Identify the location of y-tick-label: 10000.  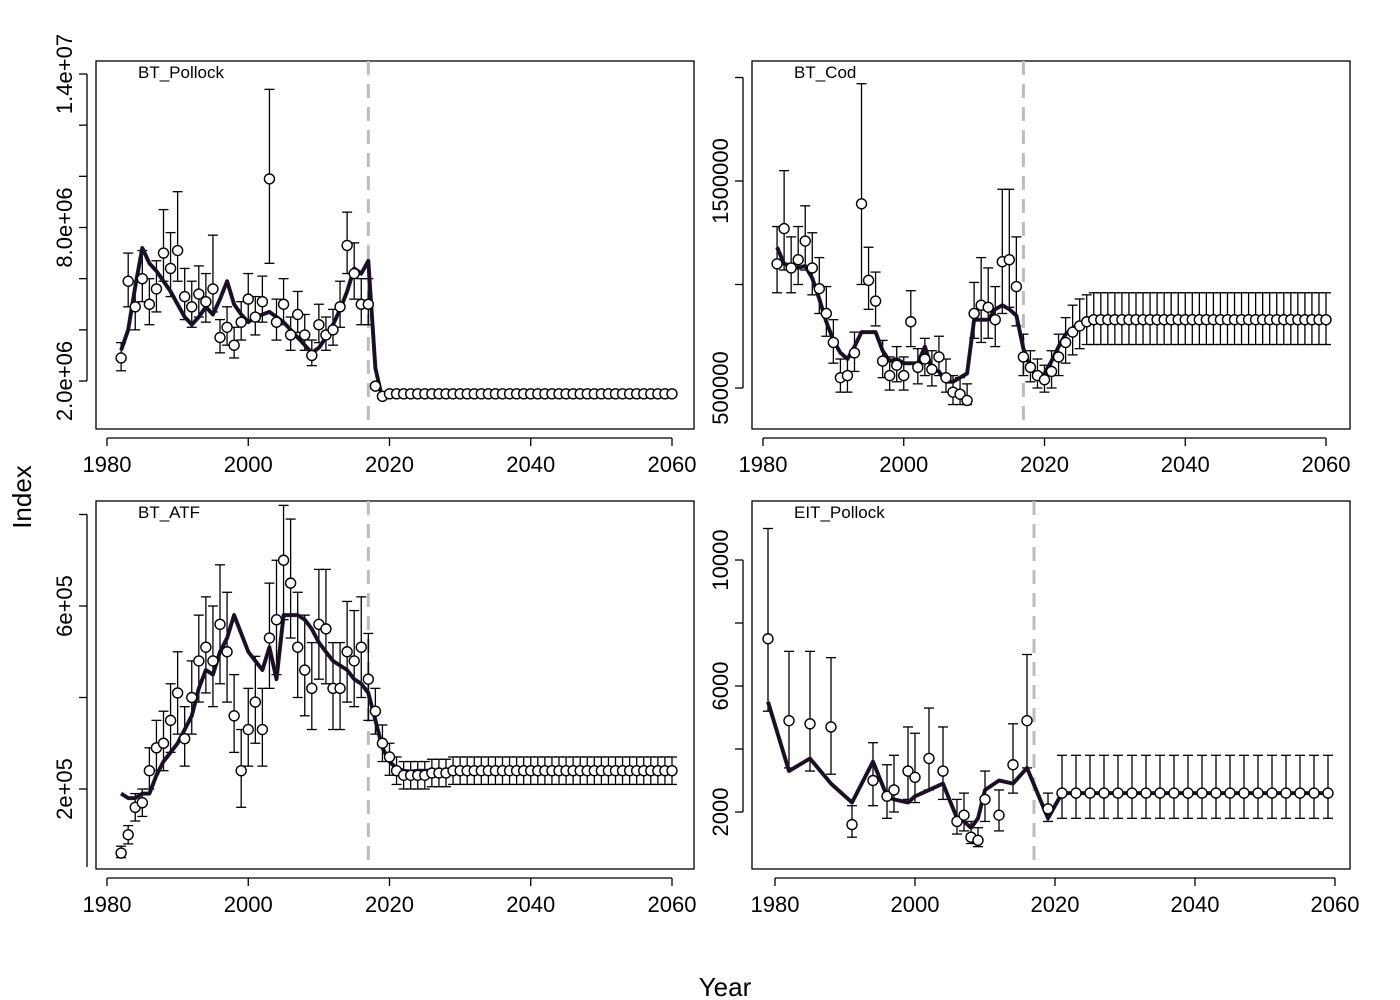
(720, 559).